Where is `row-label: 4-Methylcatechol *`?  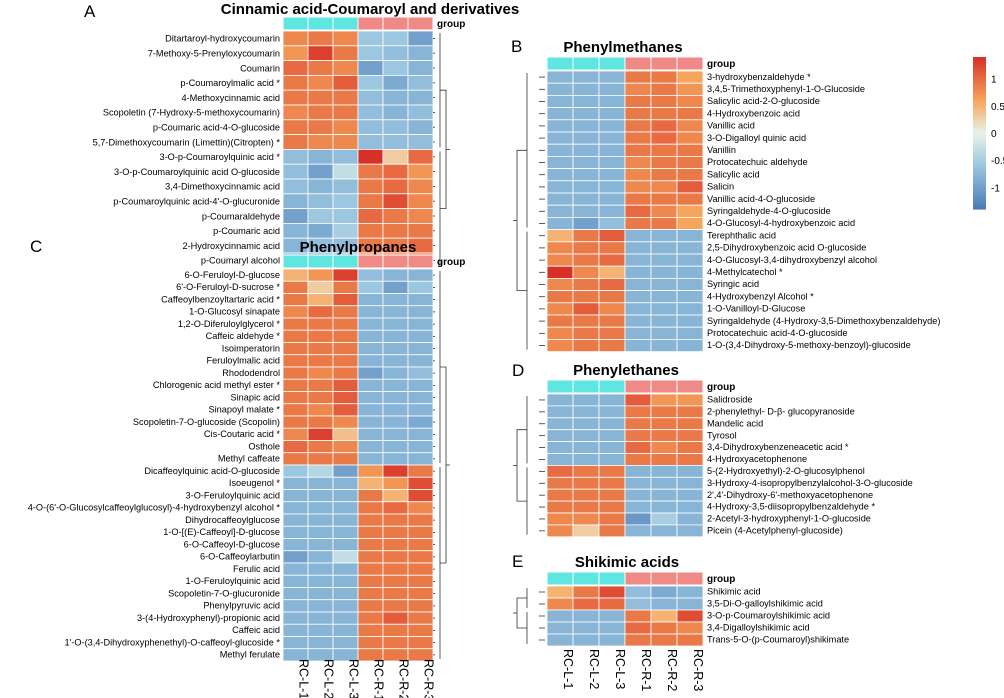 row-label: 4-Methylcatechol * is located at coordinates (745, 272).